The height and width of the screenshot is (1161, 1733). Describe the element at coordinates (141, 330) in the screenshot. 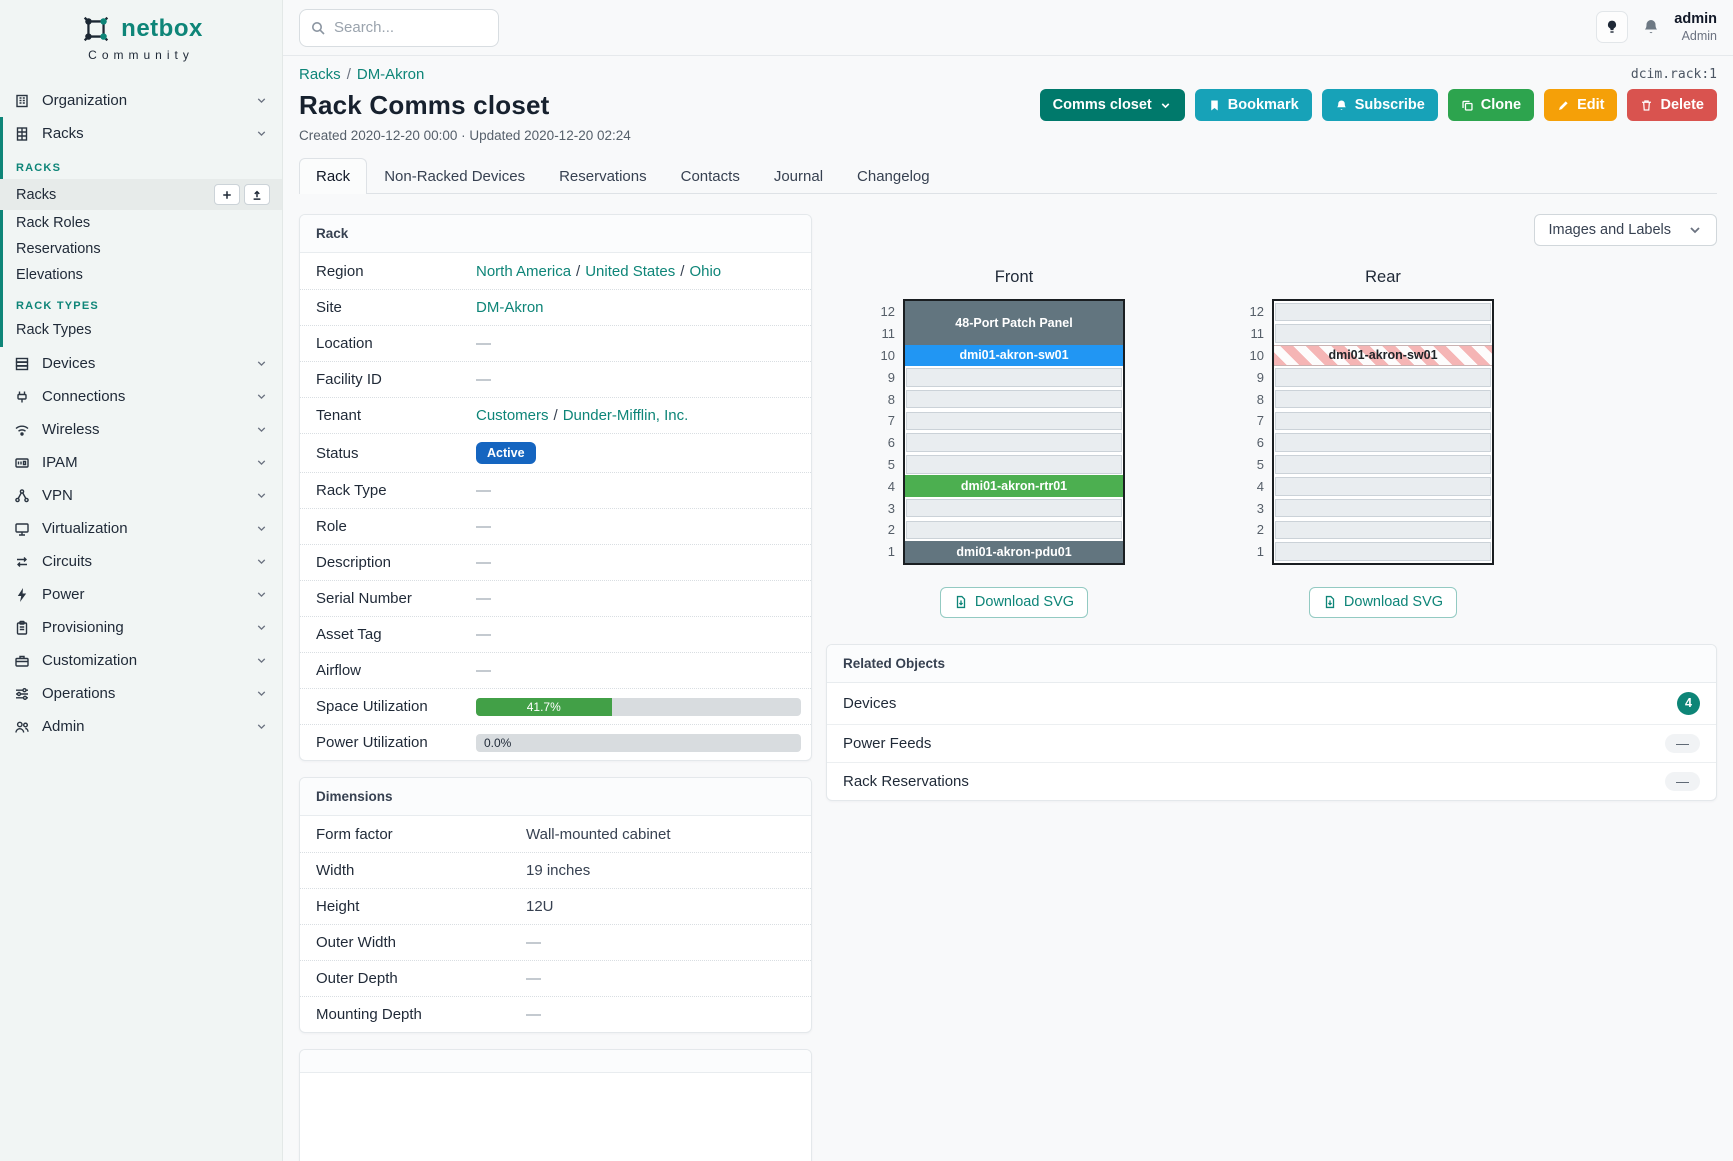

I see `sidebar-subitem-rack-types: Rack Types` at that location.